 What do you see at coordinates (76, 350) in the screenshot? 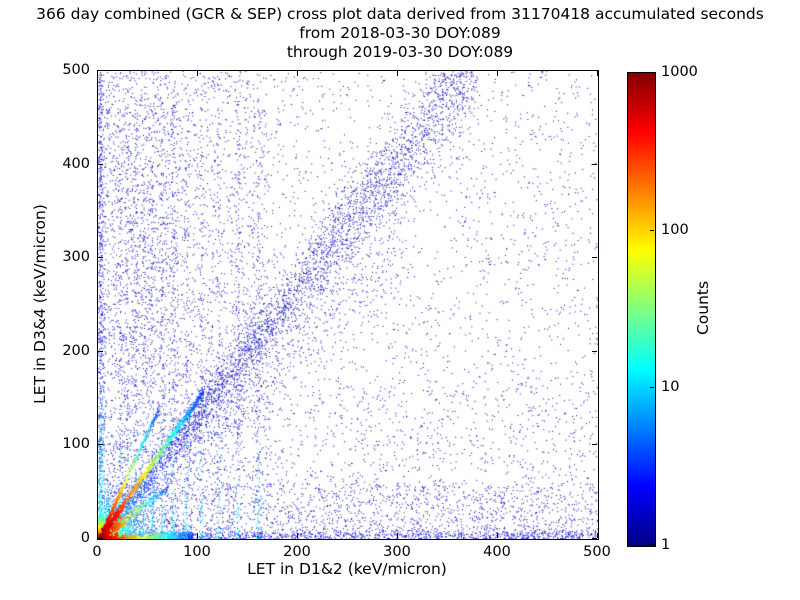
I see `y-tick-label: 200` at bounding box center [76, 350].